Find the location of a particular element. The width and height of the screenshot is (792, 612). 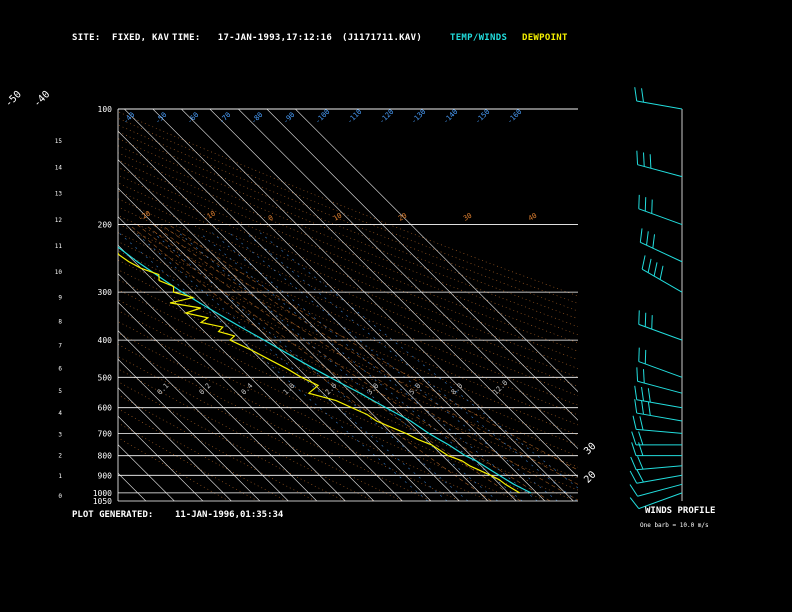

dry-adiabat-label: -50 is located at coordinates (161, 118).